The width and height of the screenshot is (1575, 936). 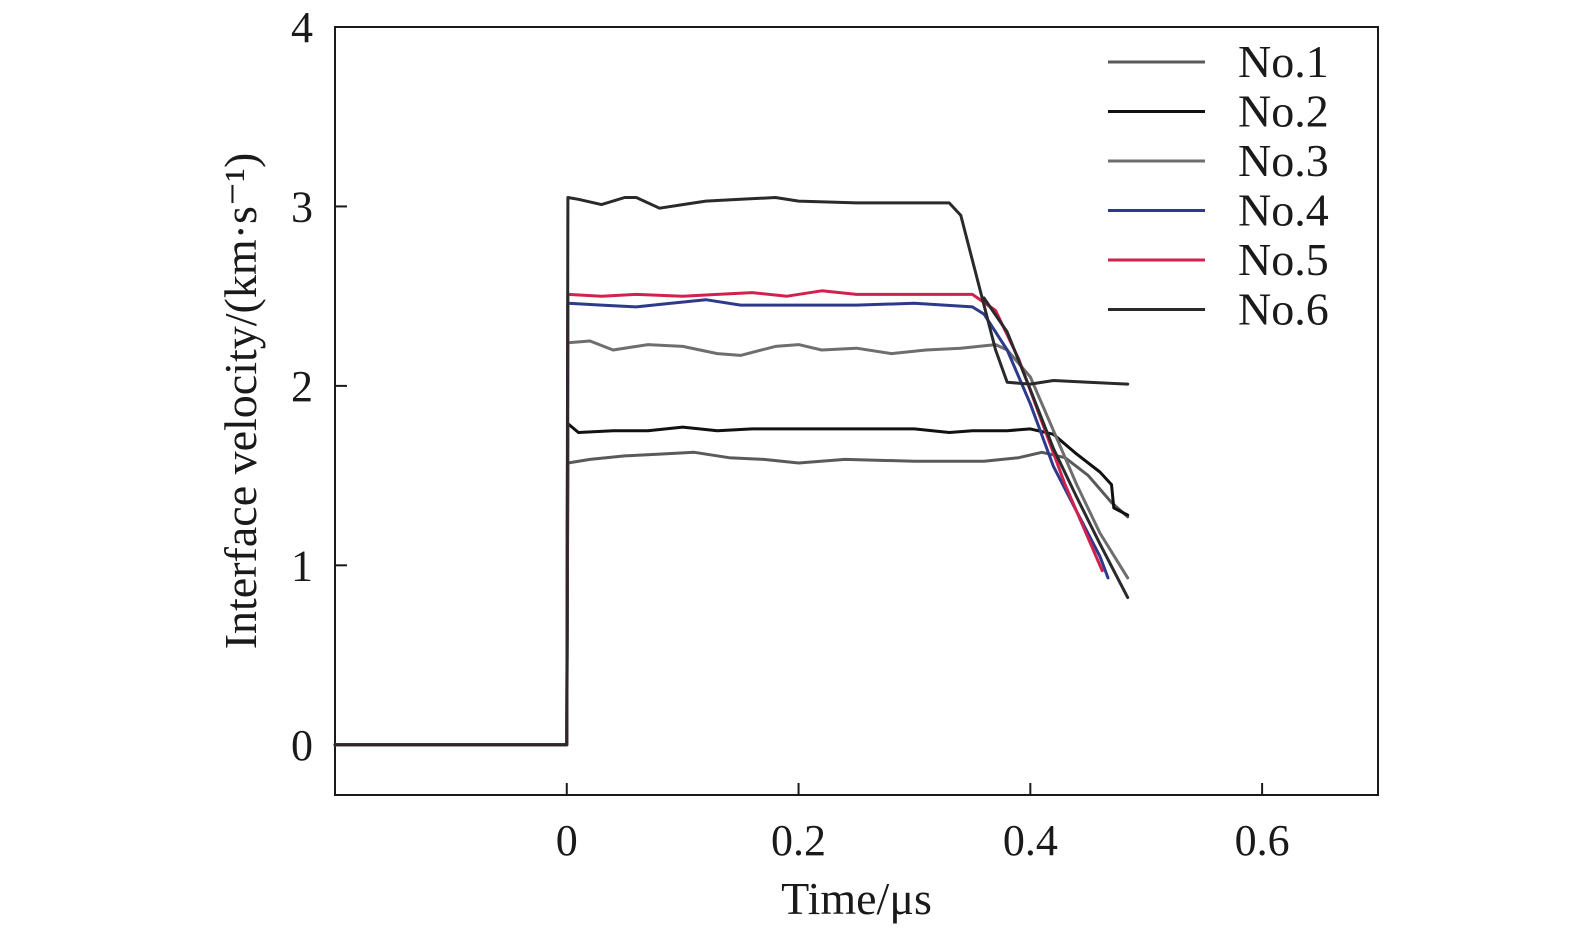 I want to click on x-tick-label: 0.6, so click(x=1262, y=840).